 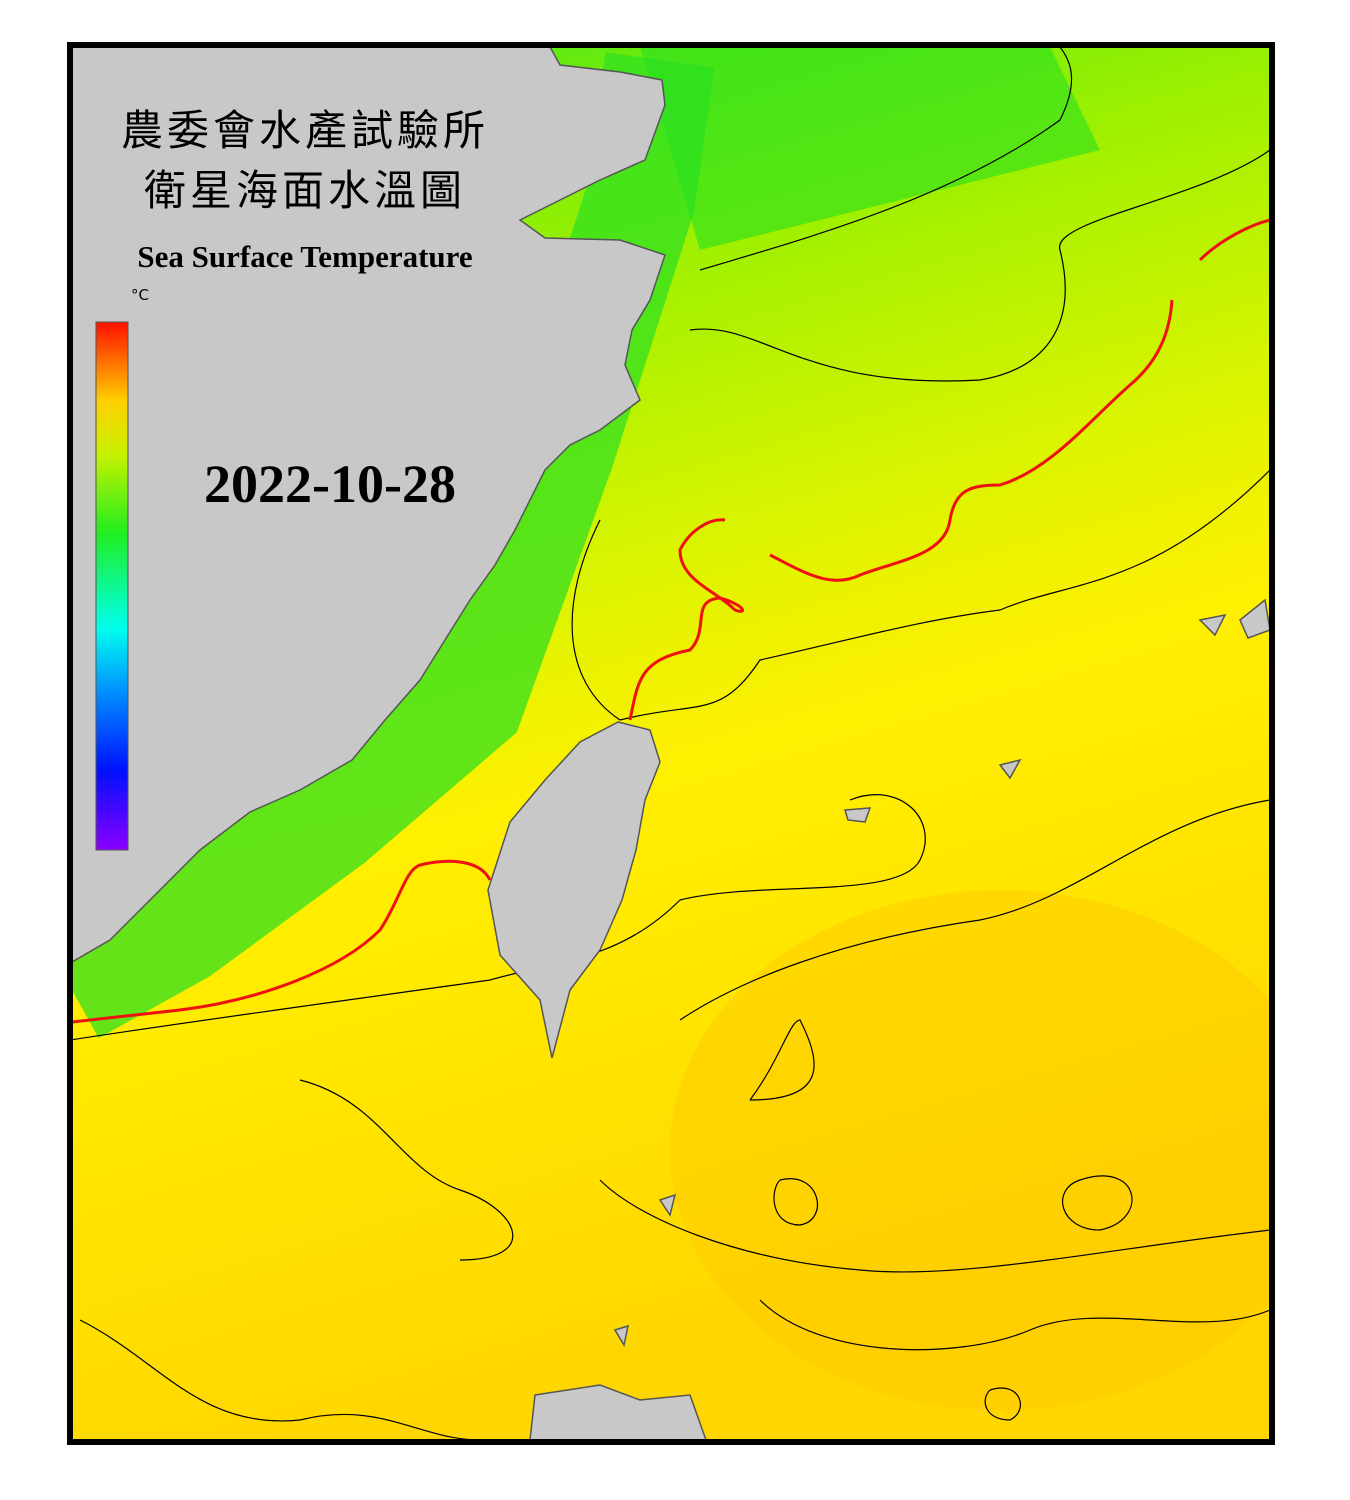 What do you see at coordinates (112, 586) in the screenshot?
I see `colorbar` at bounding box center [112, 586].